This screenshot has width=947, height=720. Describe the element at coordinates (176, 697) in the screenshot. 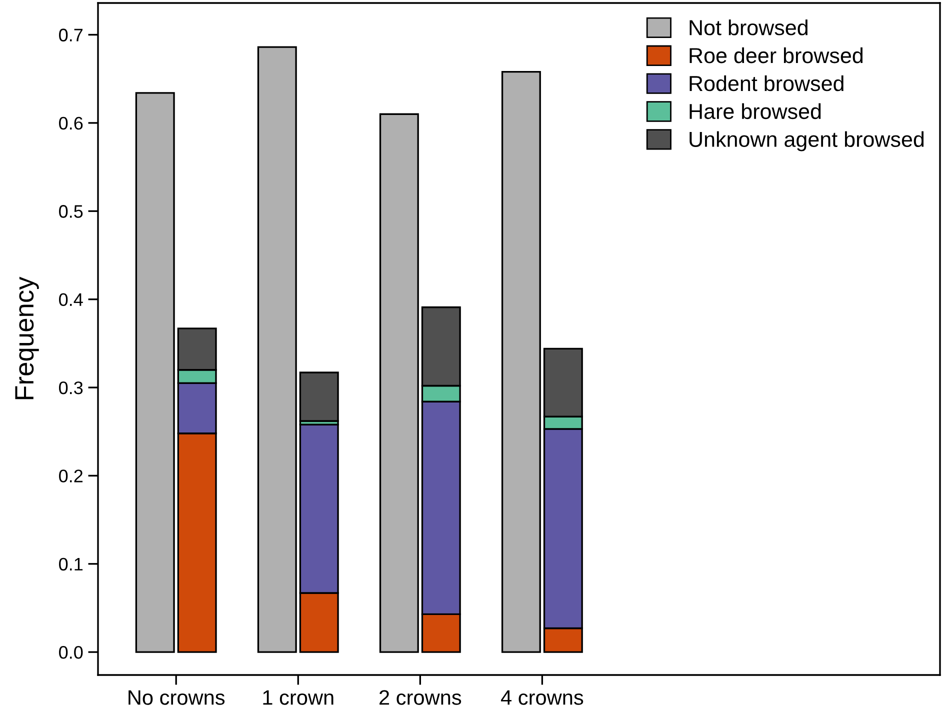

I see `x-tick-label: No crowns` at that location.